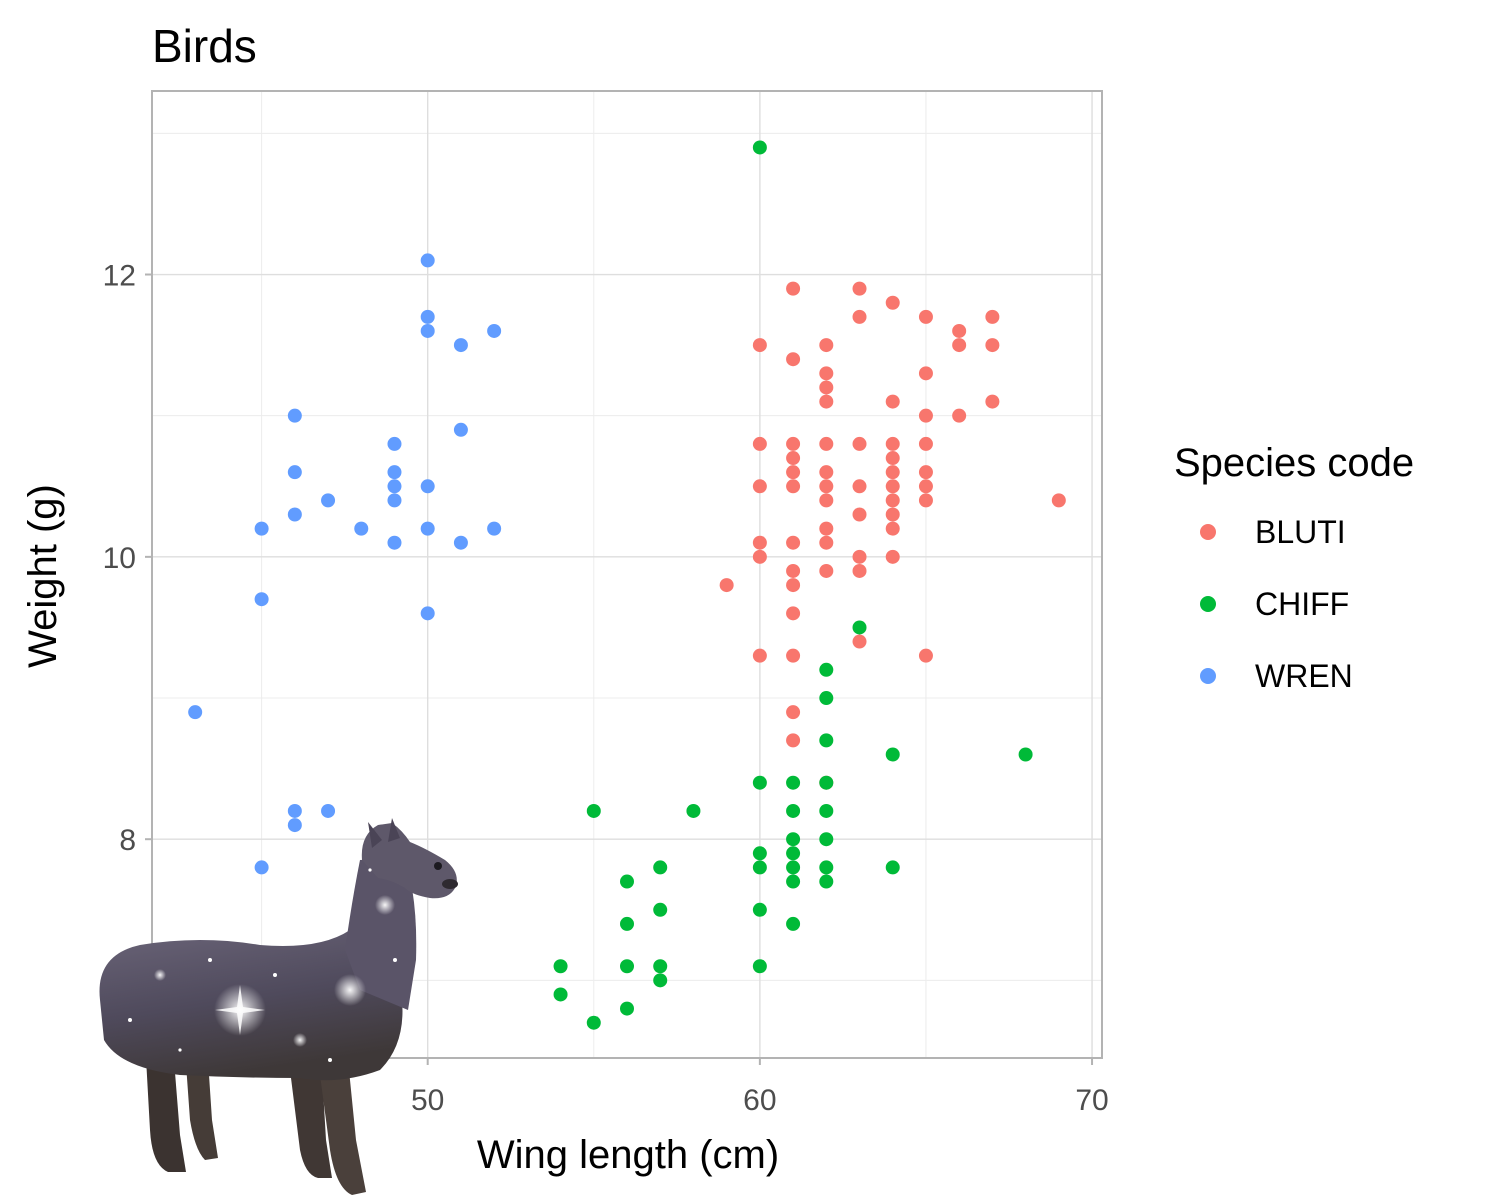  What do you see at coordinates (1208, 604) in the screenshot?
I see `legend-key-chiff` at bounding box center [1208, 604].